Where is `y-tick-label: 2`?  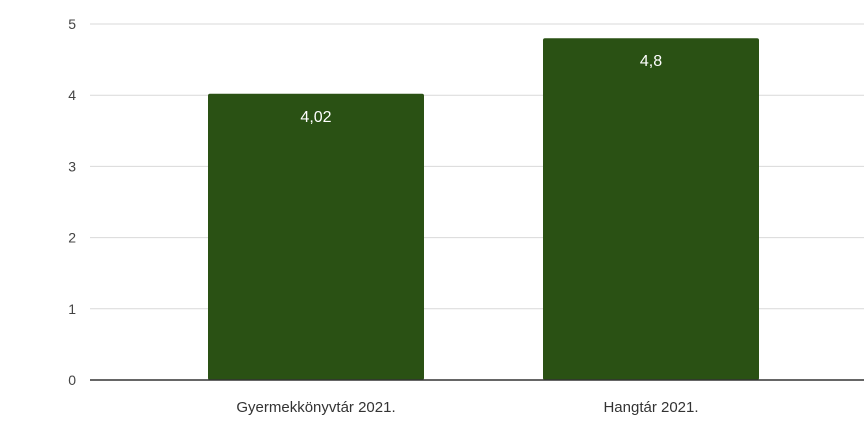 y-tick-label: 2 is located at coordinates (72, 238).